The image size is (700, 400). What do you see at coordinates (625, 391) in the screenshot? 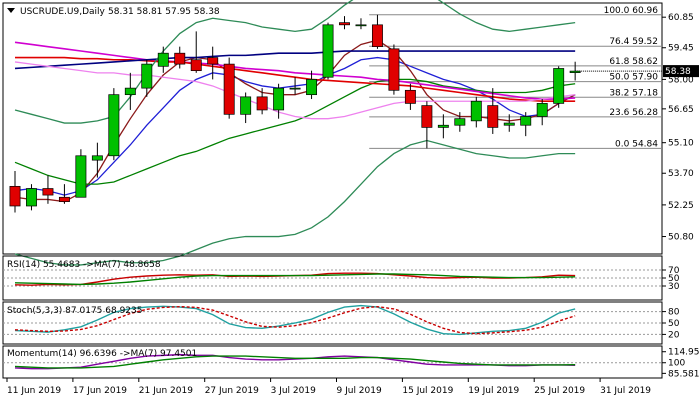
I see `date-tick-label: 31 Jul 2019` at bounding box center [625, 391].